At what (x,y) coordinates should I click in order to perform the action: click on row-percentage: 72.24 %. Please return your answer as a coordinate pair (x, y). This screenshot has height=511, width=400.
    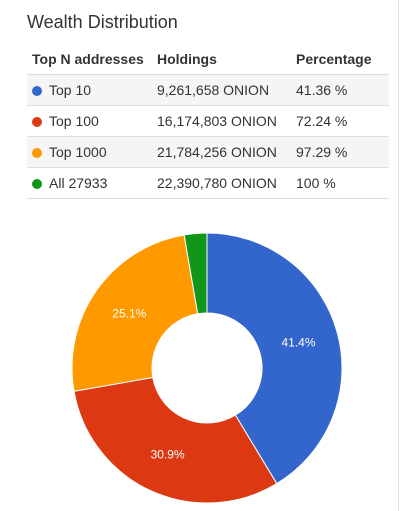
    Looking at the image, I should click on (340, 121).